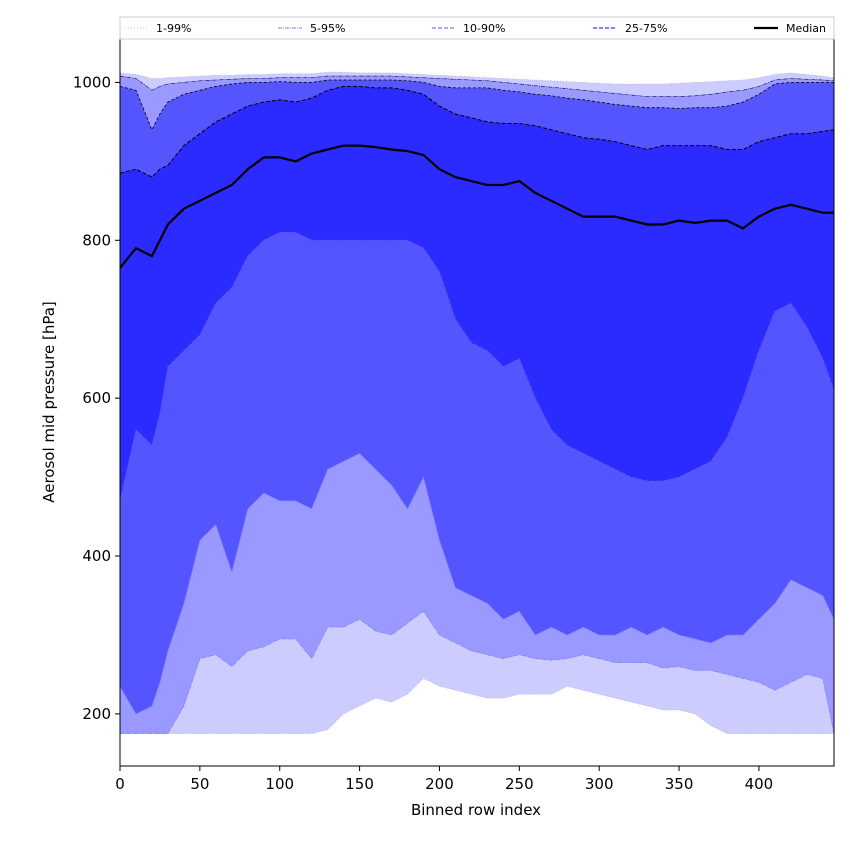 The image size is (850, 850). Describe the element at coordinates (92, 82) in the screenshot. I see `y-tick-label: 1000` at that location.